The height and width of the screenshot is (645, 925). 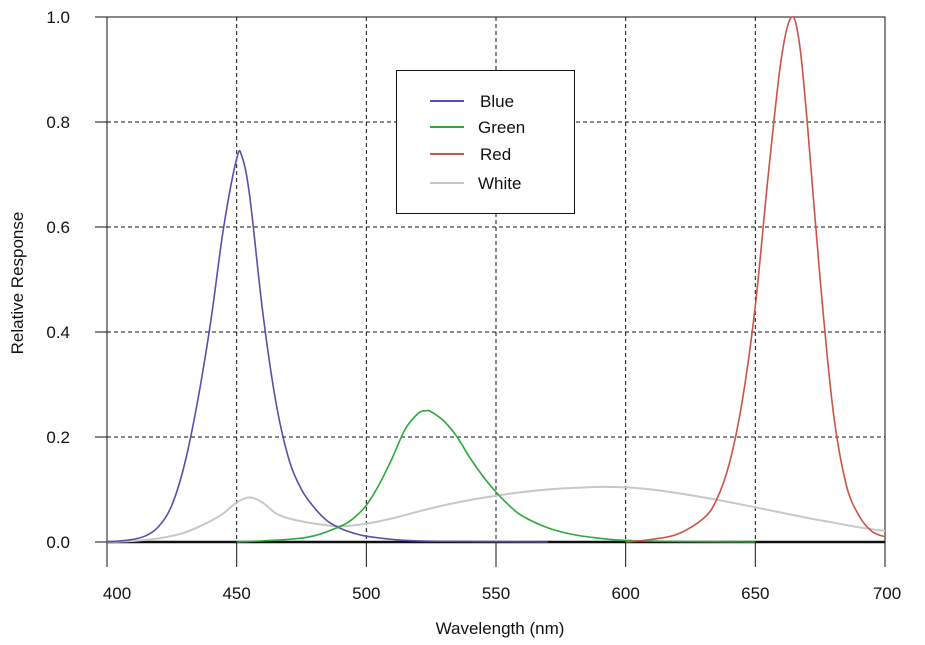 I want to click on x-tick-label: 550, so click(x=496, y=593).